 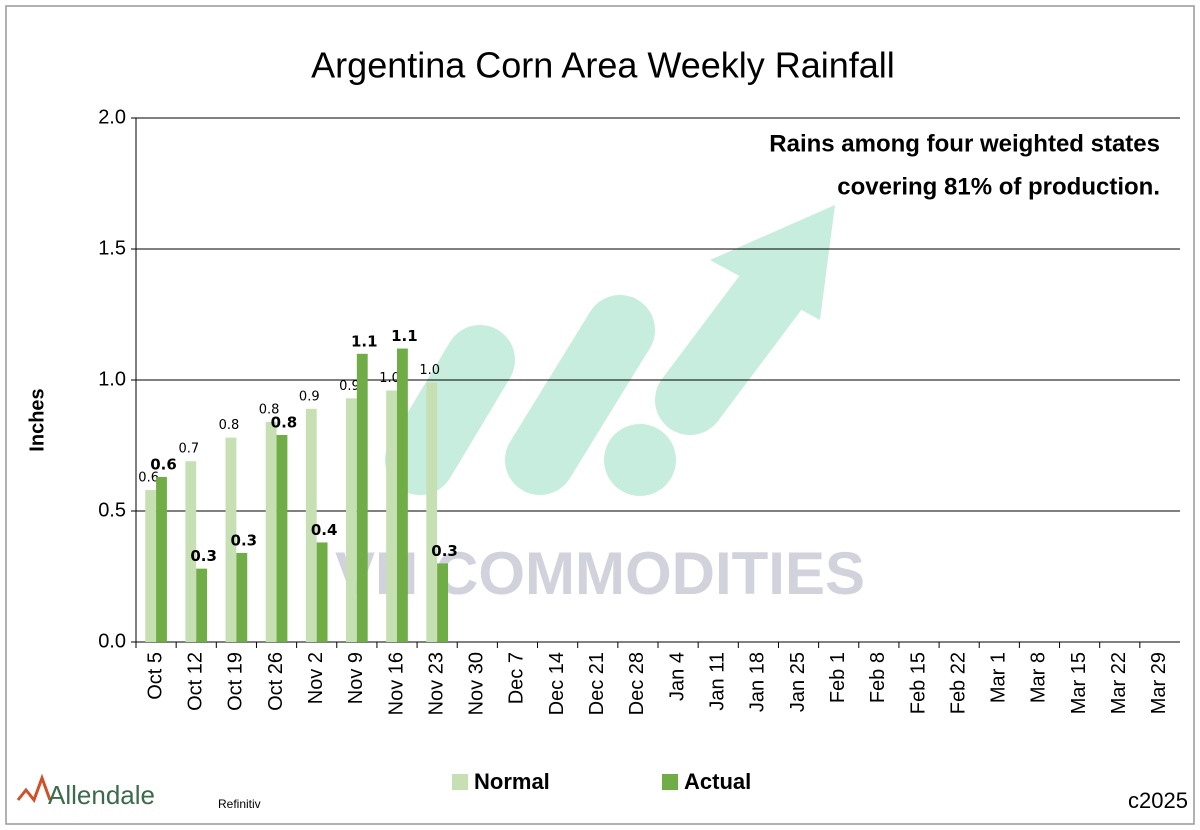 What do you see at coordinates (112, 117) in the screenshot?
I see `y-tick-label: 2.0` at bounding box center [112, 117].